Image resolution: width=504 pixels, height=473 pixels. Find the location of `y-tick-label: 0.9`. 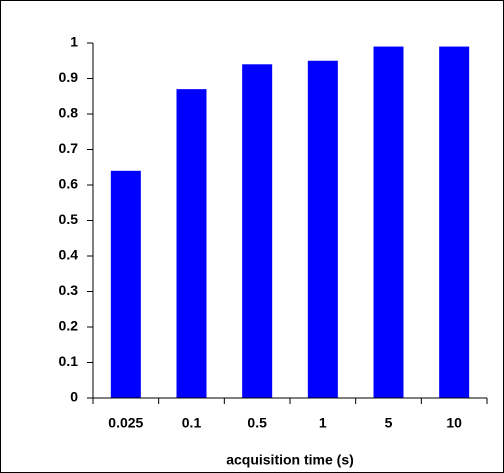

y-tick-label: 0.9 is located at coordinates (69, 77).